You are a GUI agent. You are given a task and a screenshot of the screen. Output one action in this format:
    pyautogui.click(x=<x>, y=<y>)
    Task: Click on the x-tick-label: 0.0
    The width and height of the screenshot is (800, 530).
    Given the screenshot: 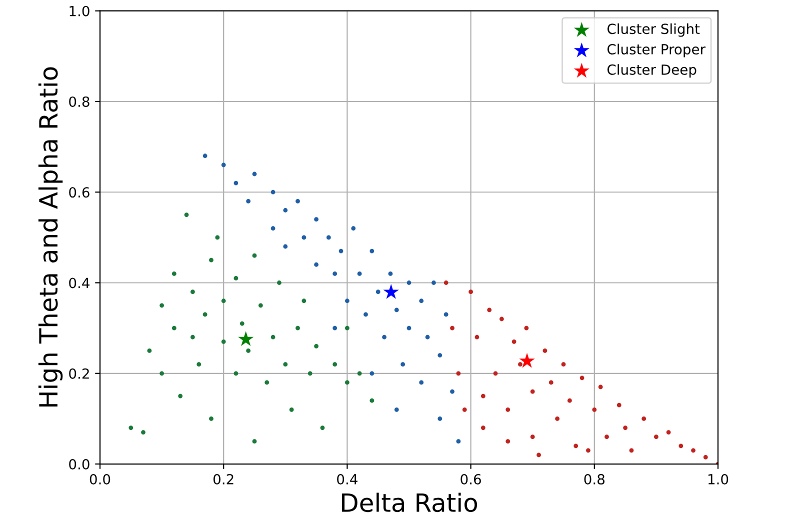 What is the action you would take?
    pyautogui.click(x=100, y=479)
    